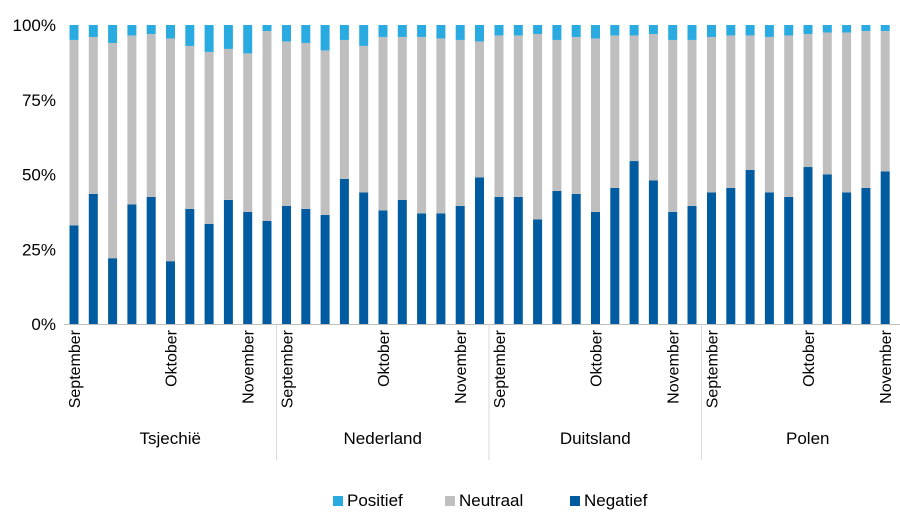 The width and height of the screenshot is (900, 513). What do you see at coordinates (39, 175) in the screenshot?
I see `y-tick-label: 50%` at bounding box center [39, 175].